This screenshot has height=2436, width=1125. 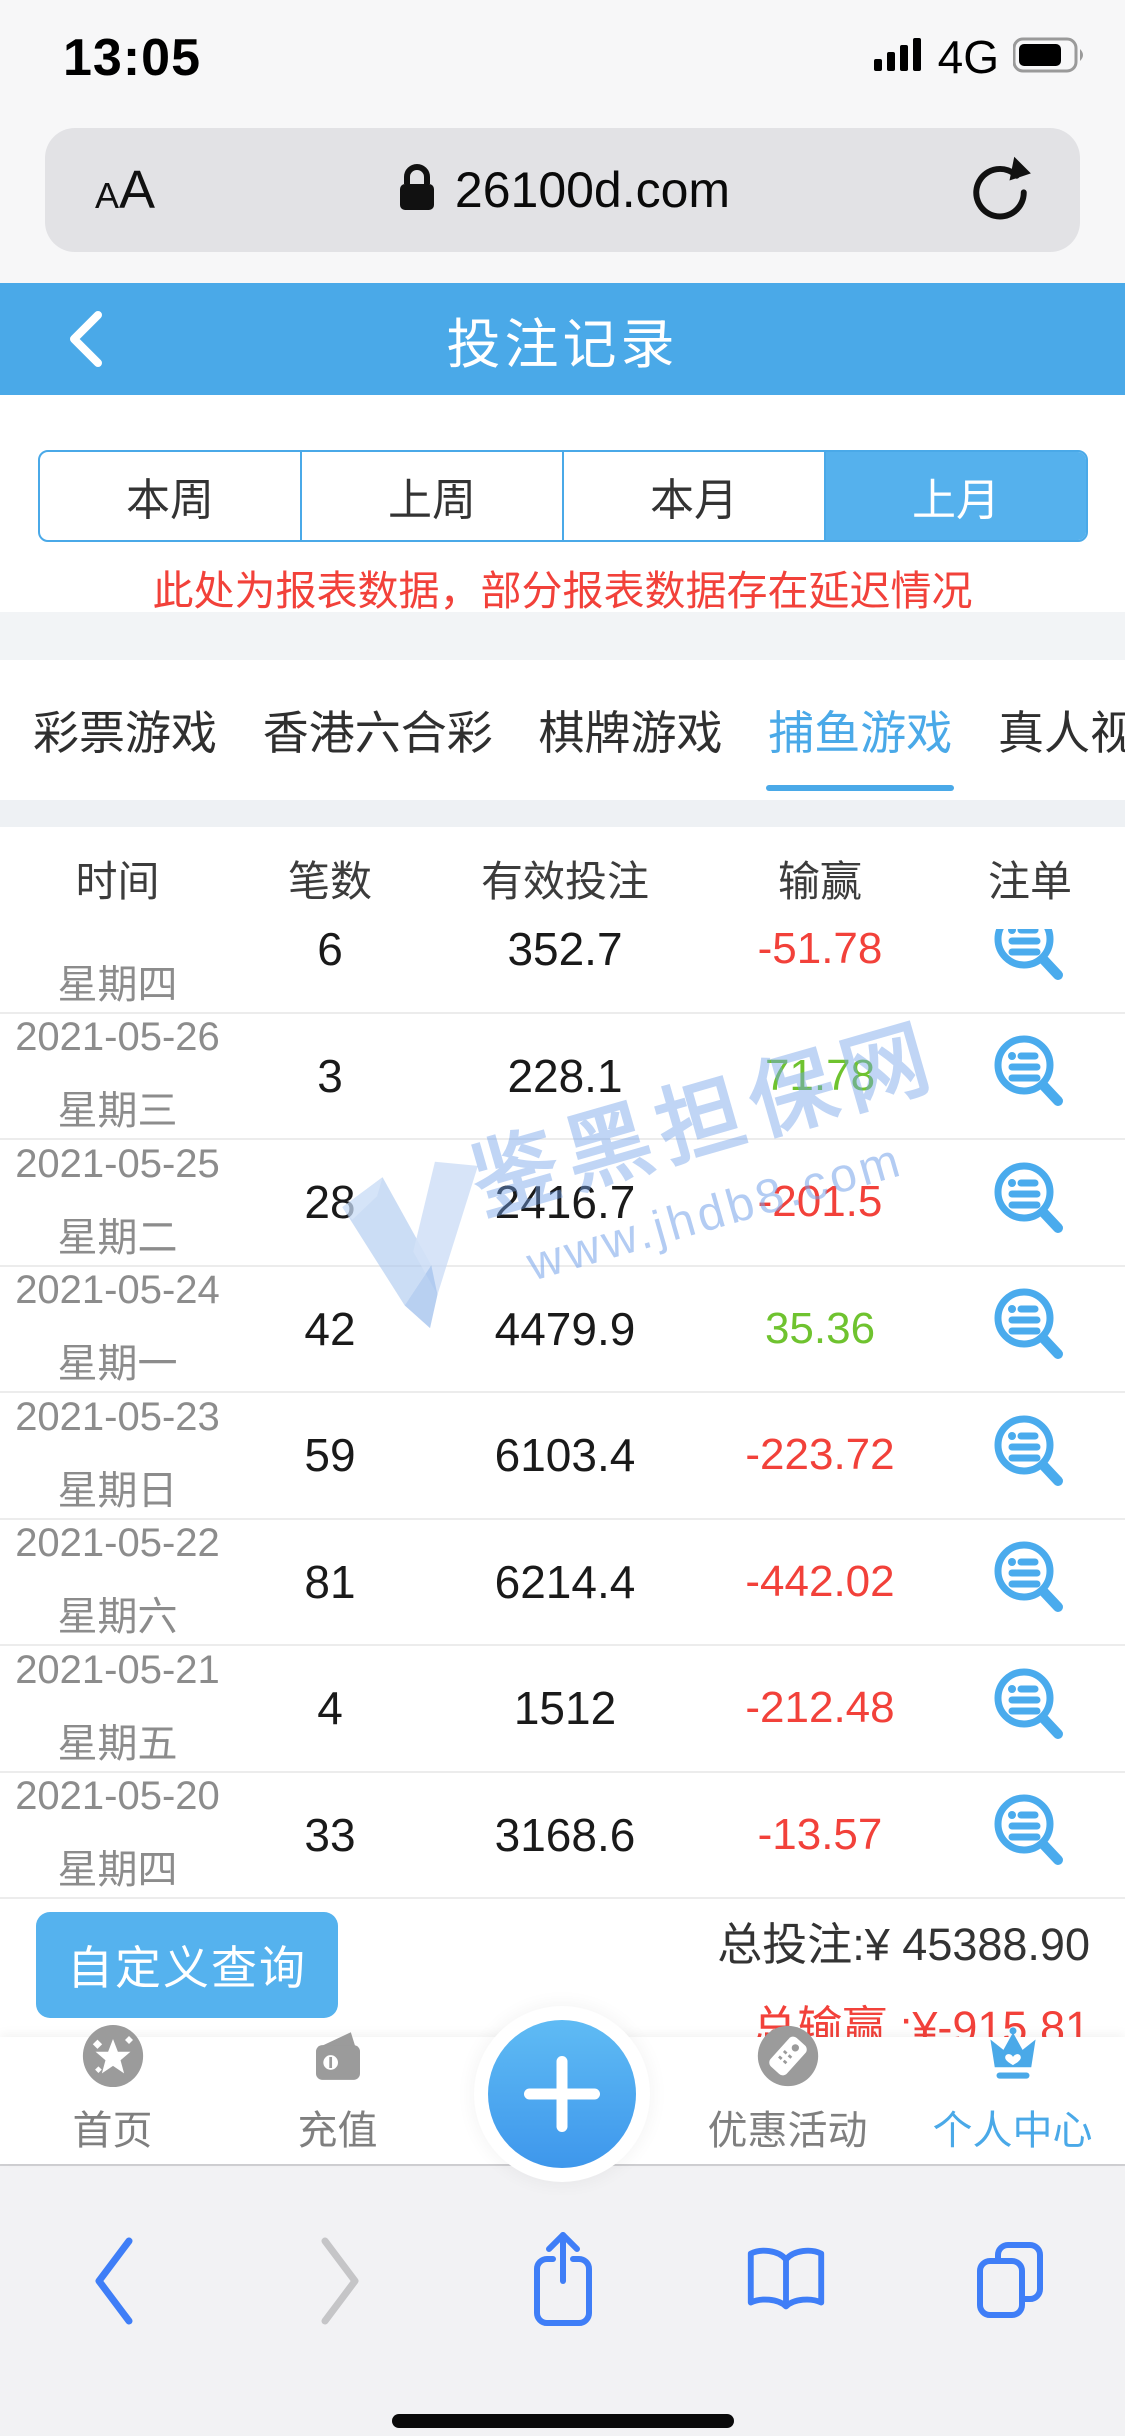 What do you see at coordinates (431, 496) in the screenshot?
I see `tab-last-week: 上周` at bounding box center [431, 496].